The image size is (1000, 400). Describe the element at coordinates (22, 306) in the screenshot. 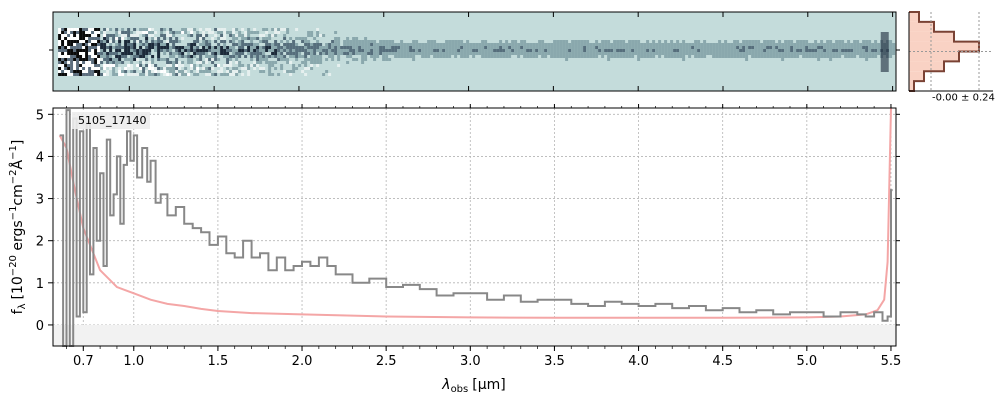

I see `y-label-sub: λ` at that location.